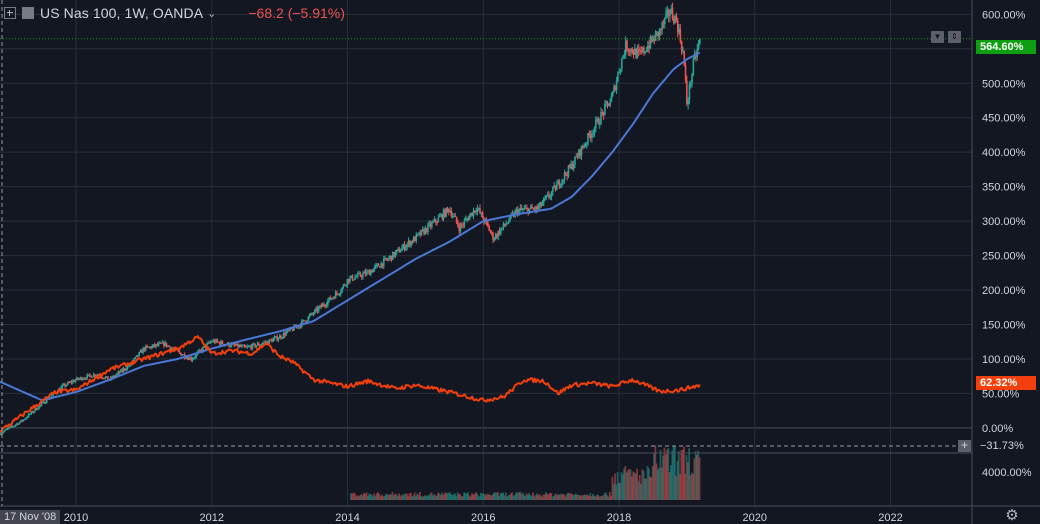 The height and width of the screenshot is (524, 1040). I want to click on add-order-icon: +, so click(964, 445).